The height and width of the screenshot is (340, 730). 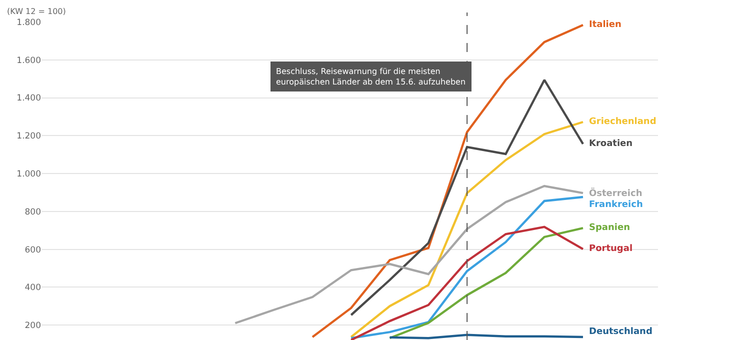 I want to click on y-tick-label: 600, so click(x=32, y=250).